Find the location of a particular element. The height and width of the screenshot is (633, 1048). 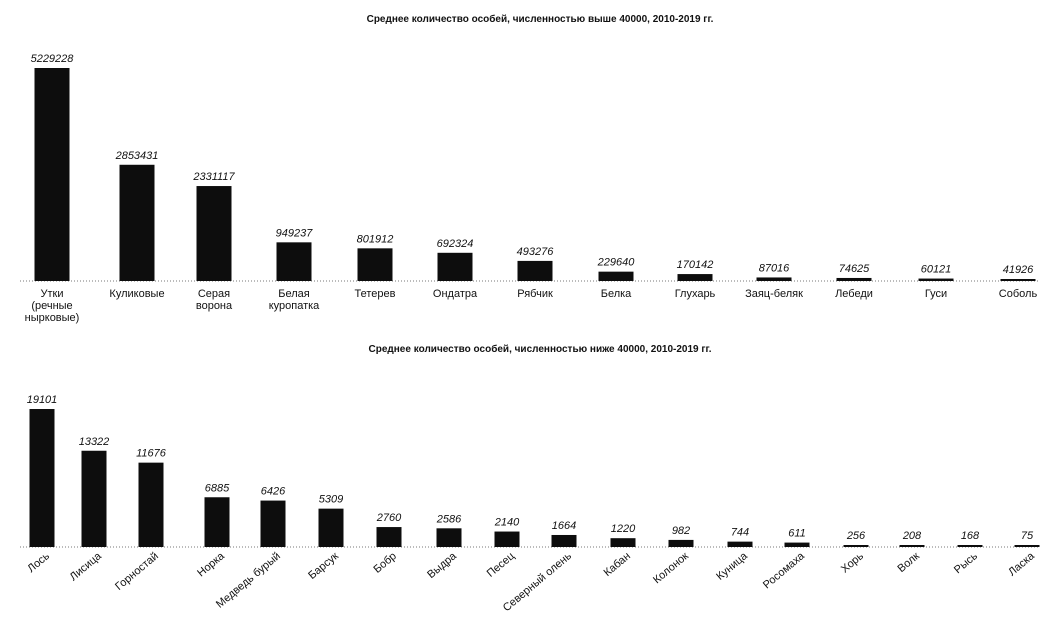

top-bar-value-label: 87016 is located at coordinates (774, 268).